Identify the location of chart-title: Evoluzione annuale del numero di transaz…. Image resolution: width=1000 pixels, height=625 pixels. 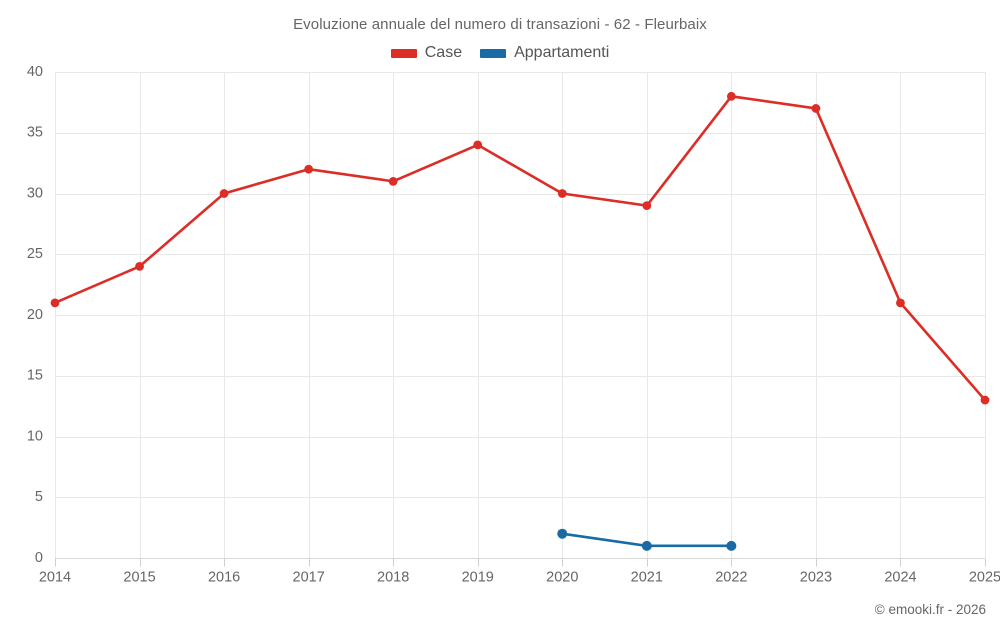
(500, 24).